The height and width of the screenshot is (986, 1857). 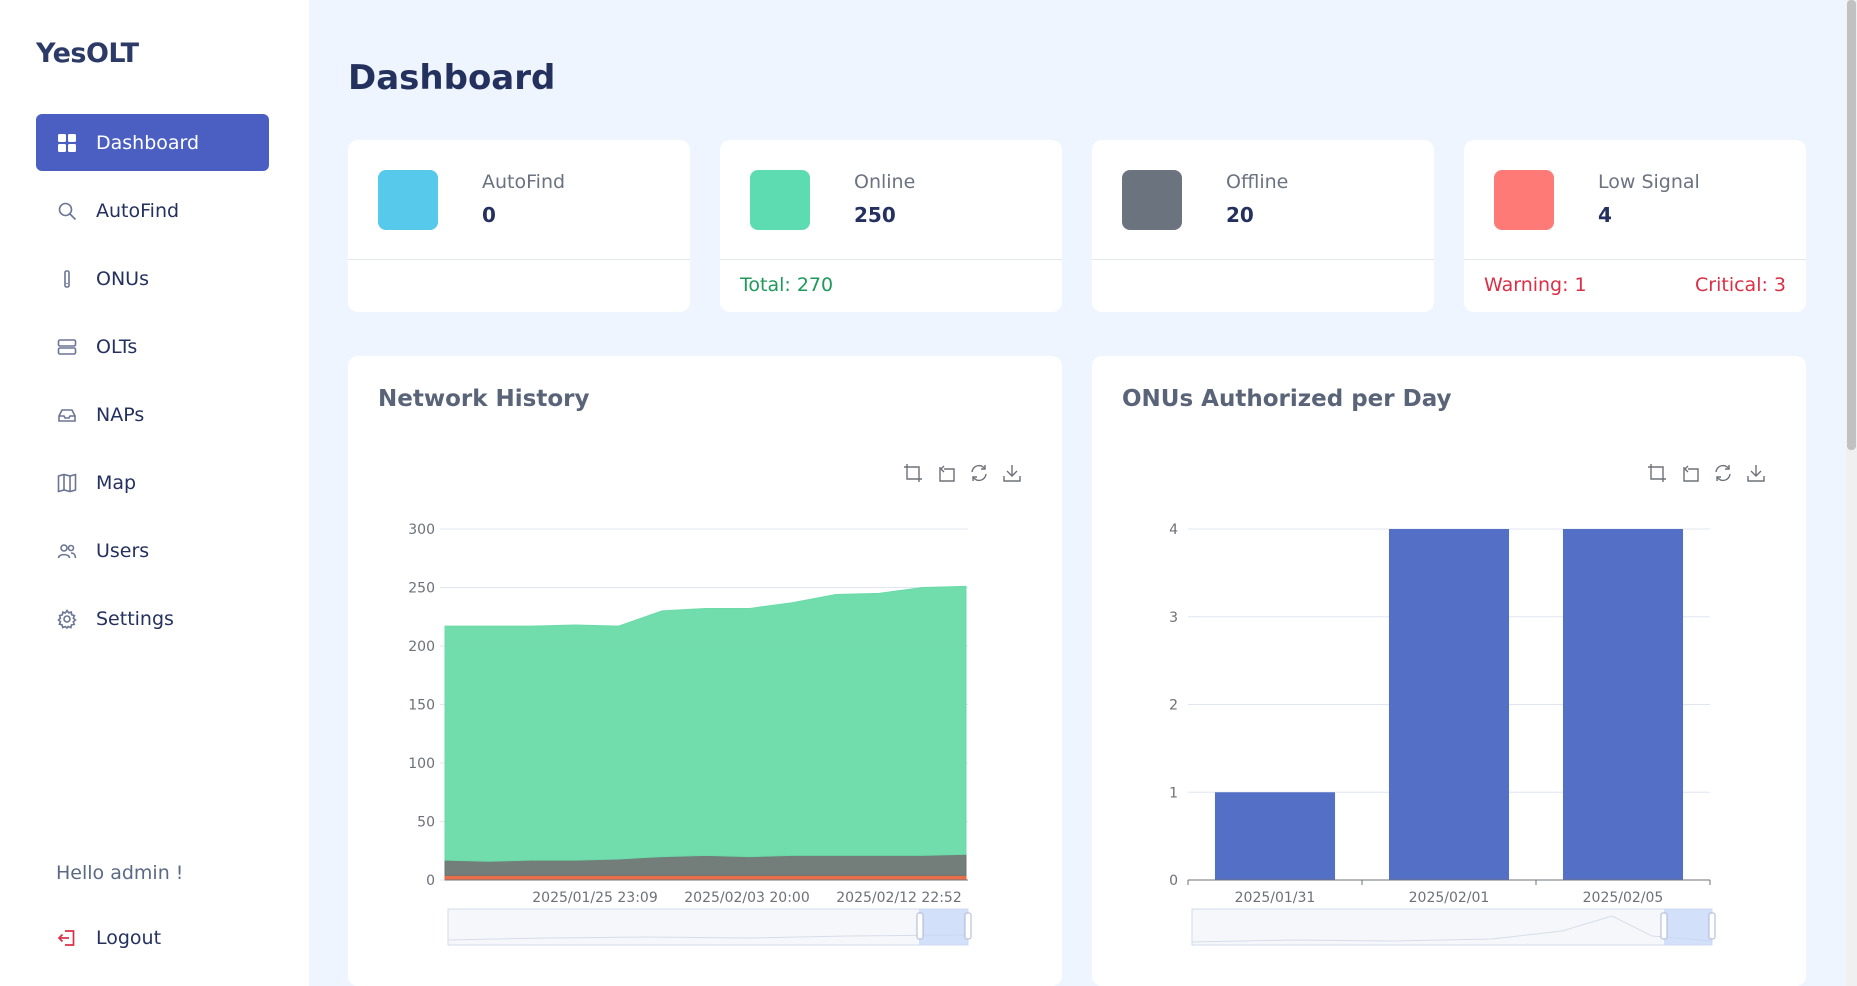 I want to click on map-icon, so click(x=67, y=483).